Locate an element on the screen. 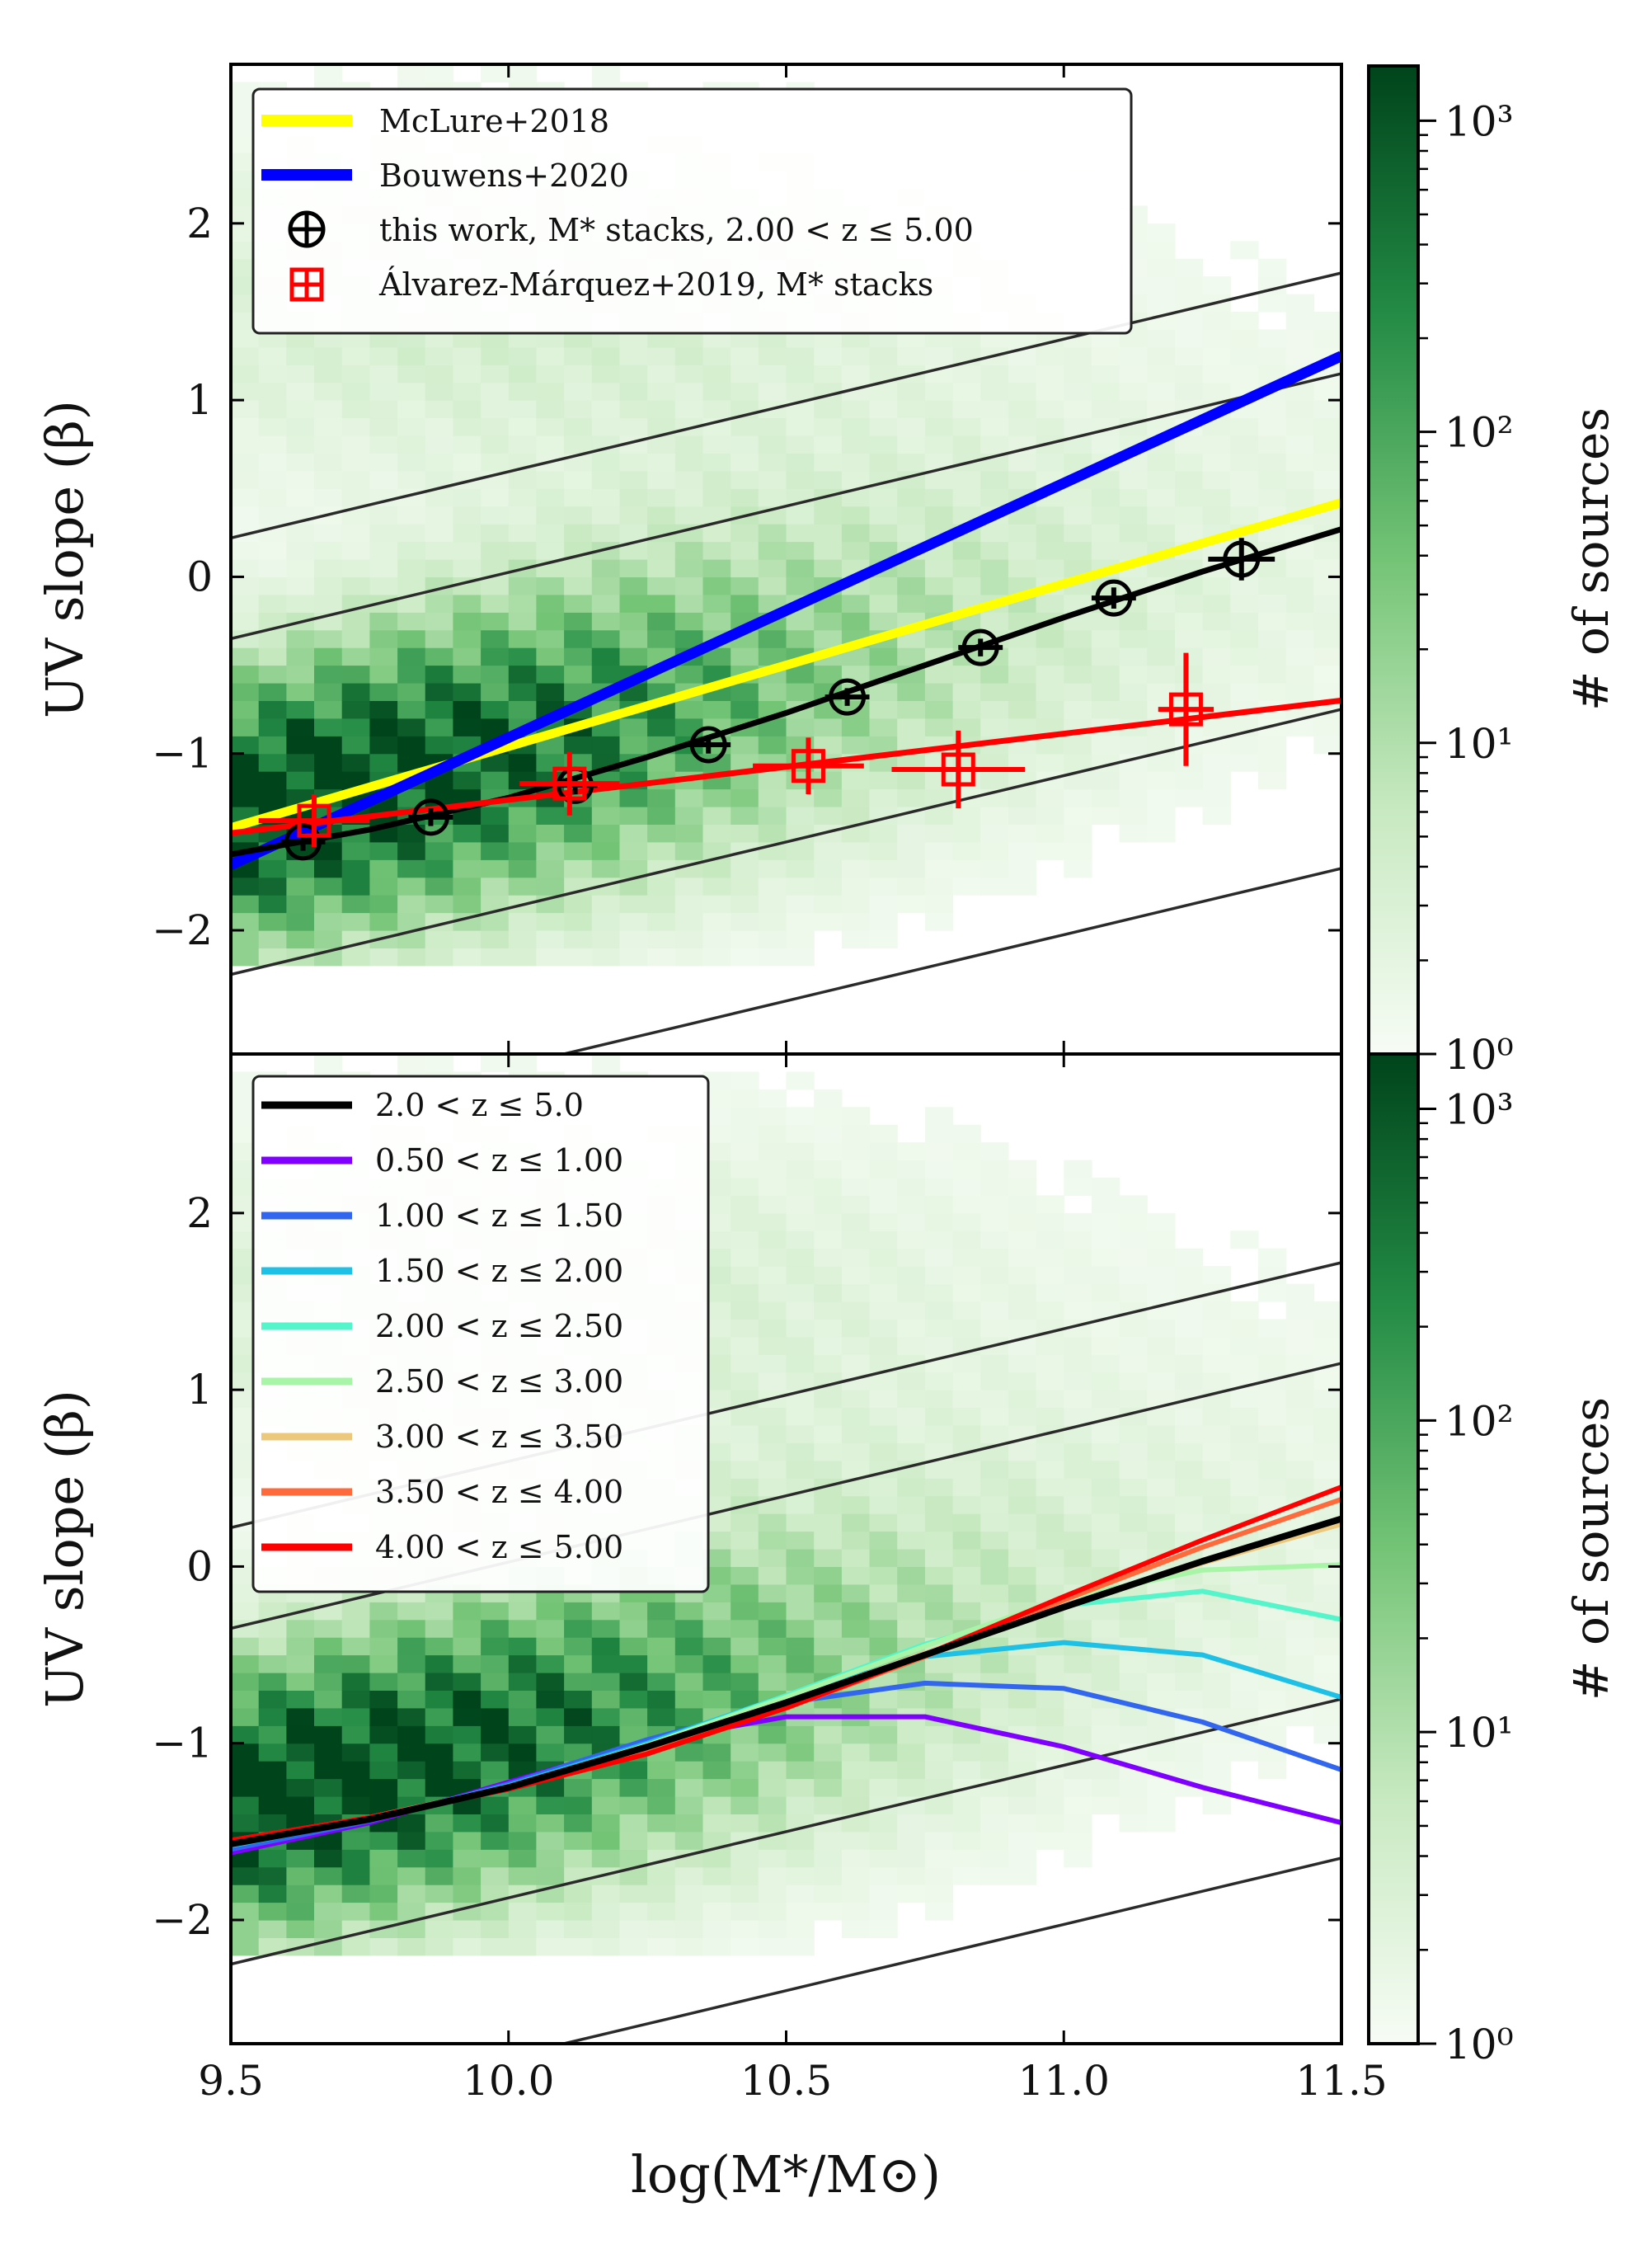 The image size is (1649, 2268). stack-point-this-work is located at coordinates (708, 745).